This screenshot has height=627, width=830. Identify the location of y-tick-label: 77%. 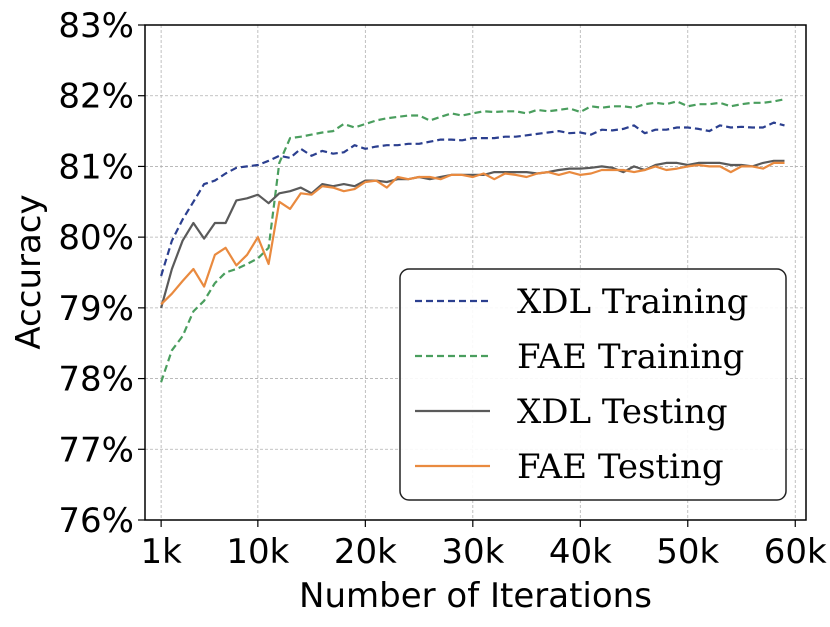
(96, 450).